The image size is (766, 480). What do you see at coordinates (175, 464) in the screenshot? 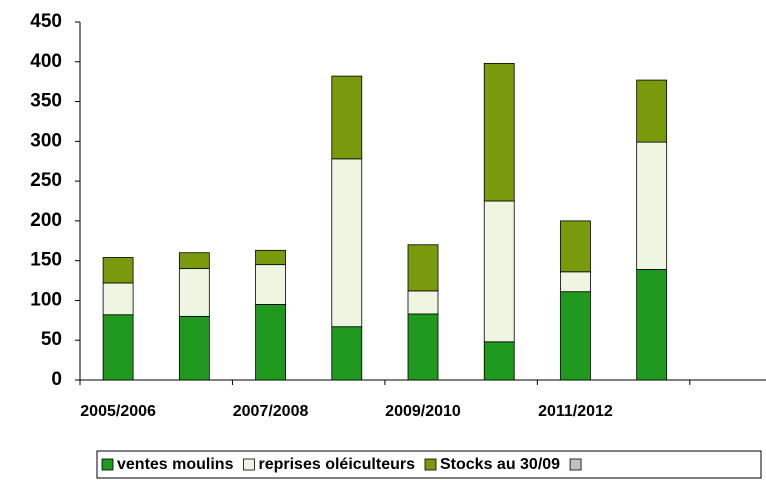
I see `legend-label: ventes moulins` at bounding box center [175, 464].